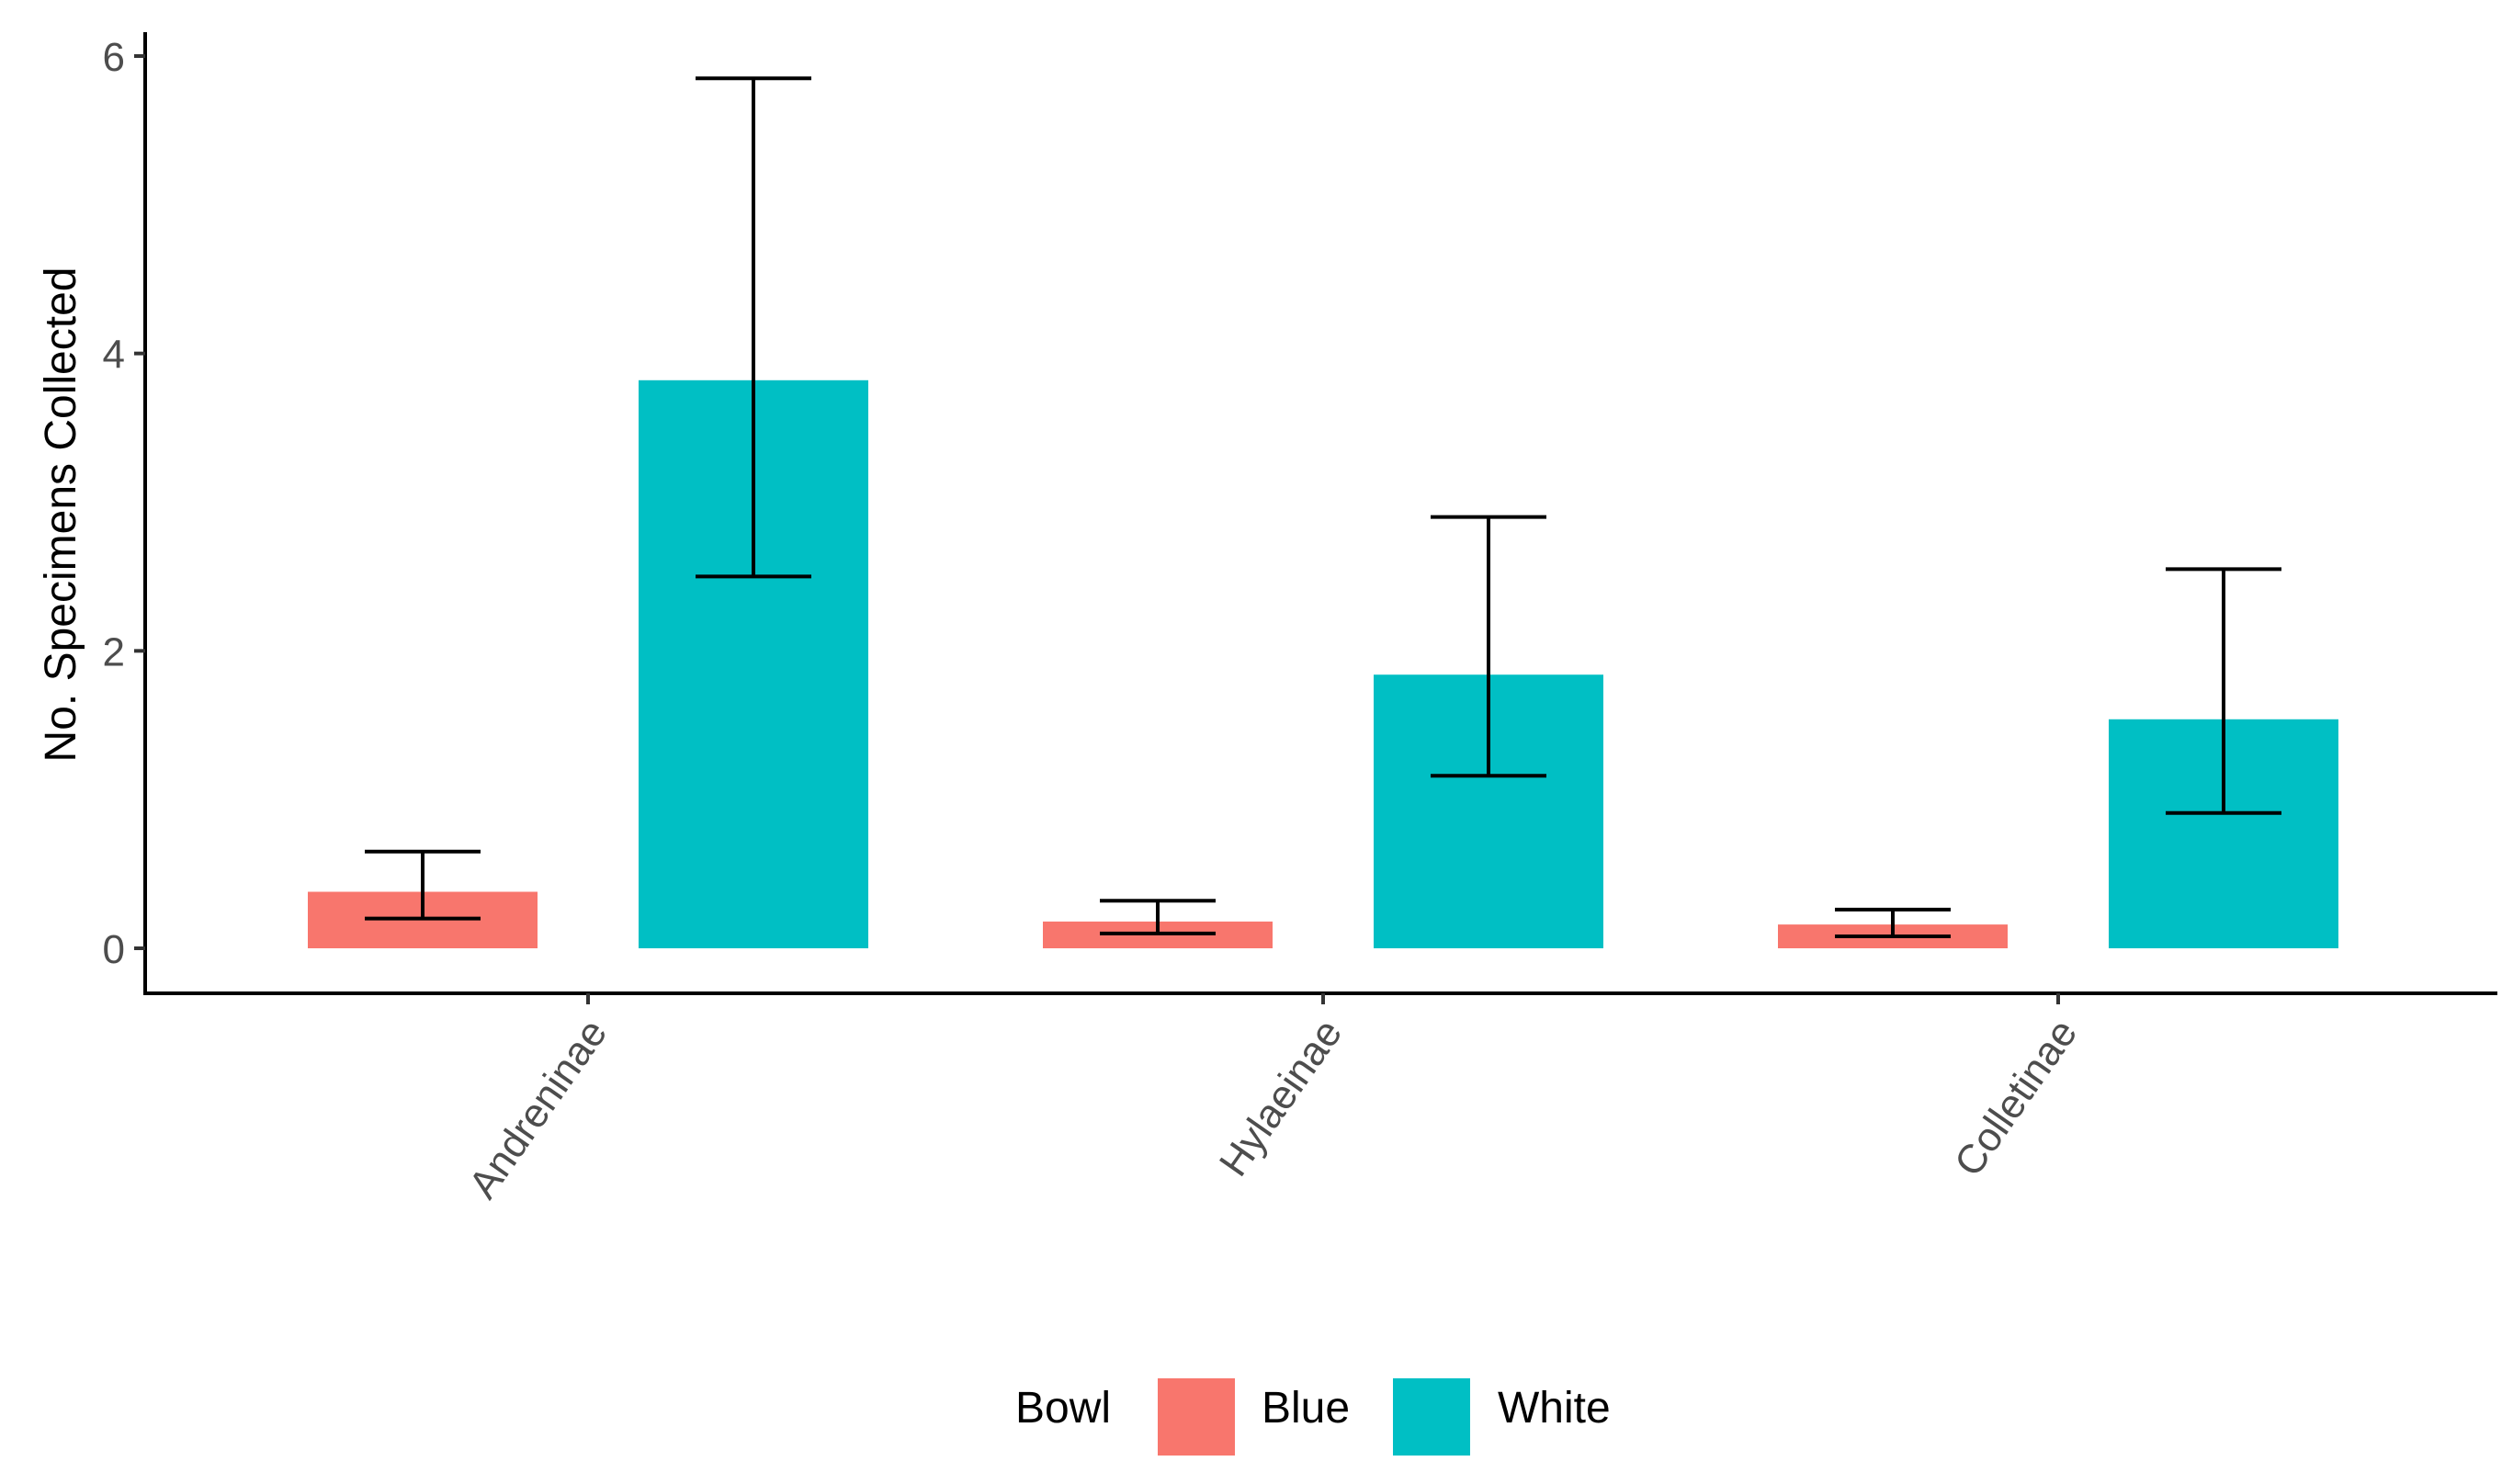  I want to click on legend-label-blue: Blue, so click(1306, 1409).